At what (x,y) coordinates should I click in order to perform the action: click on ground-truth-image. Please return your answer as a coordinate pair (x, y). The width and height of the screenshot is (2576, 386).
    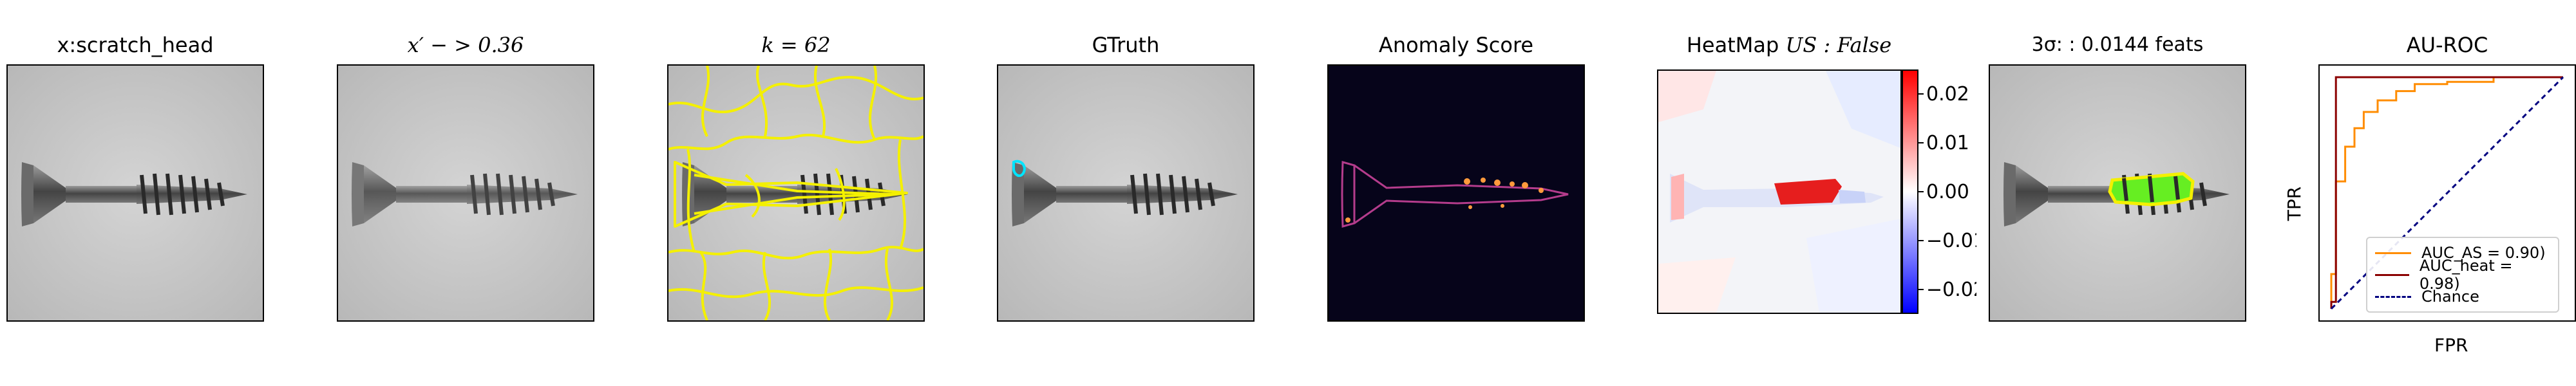
    Looking at the image, I should click on (1126, 193).